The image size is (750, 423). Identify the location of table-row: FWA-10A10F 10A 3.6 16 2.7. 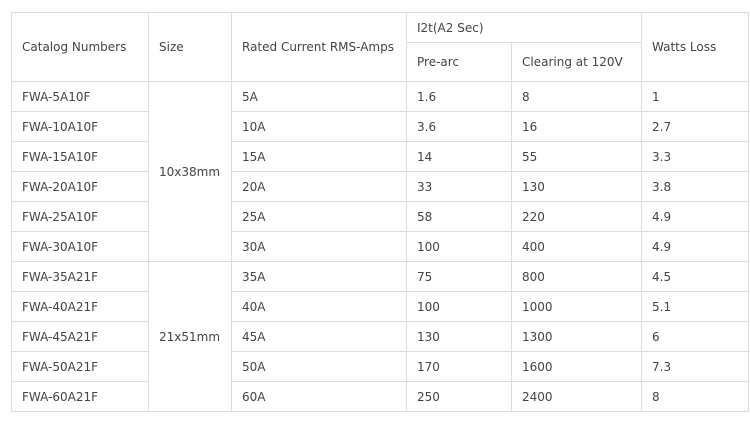
(380, 126).